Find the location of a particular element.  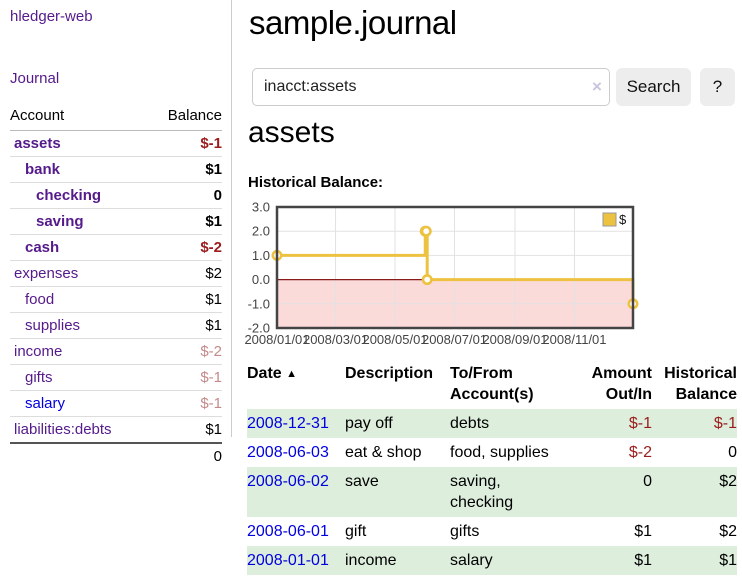

account-link: food is located at coordinates (40, 299).